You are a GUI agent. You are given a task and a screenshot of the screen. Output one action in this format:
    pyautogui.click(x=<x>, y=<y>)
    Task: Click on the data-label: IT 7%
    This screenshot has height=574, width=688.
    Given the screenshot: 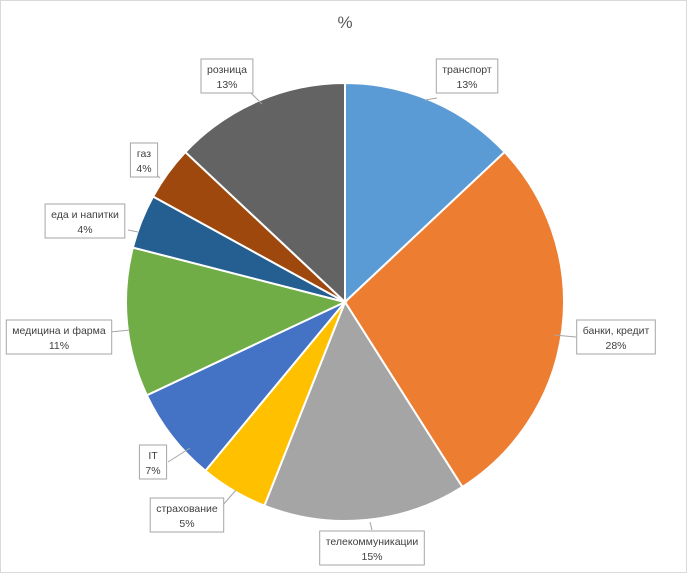 What is the action you would take?
    pyautogui.click(x=153, y=462)
    